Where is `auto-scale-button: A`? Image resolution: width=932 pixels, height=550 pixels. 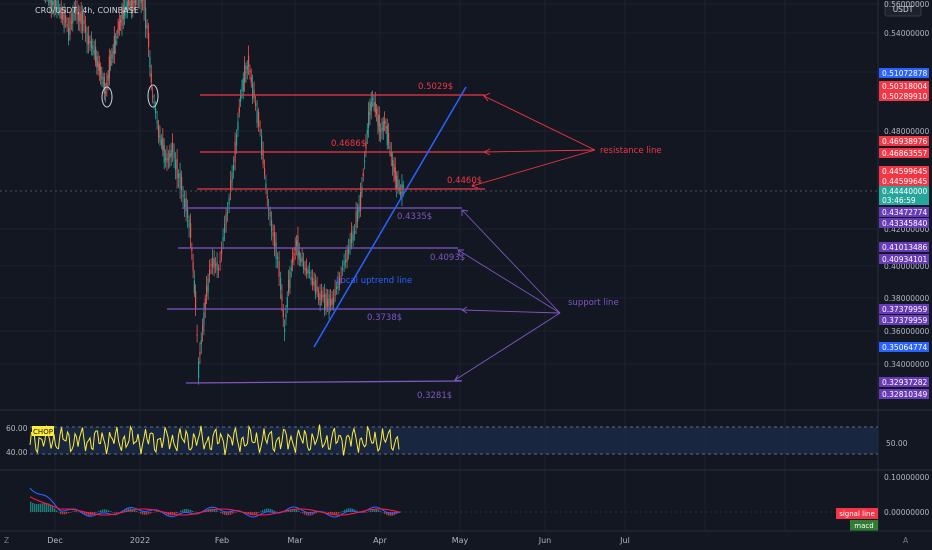
auto-scale-button: A is located at coordinates (906, 540).